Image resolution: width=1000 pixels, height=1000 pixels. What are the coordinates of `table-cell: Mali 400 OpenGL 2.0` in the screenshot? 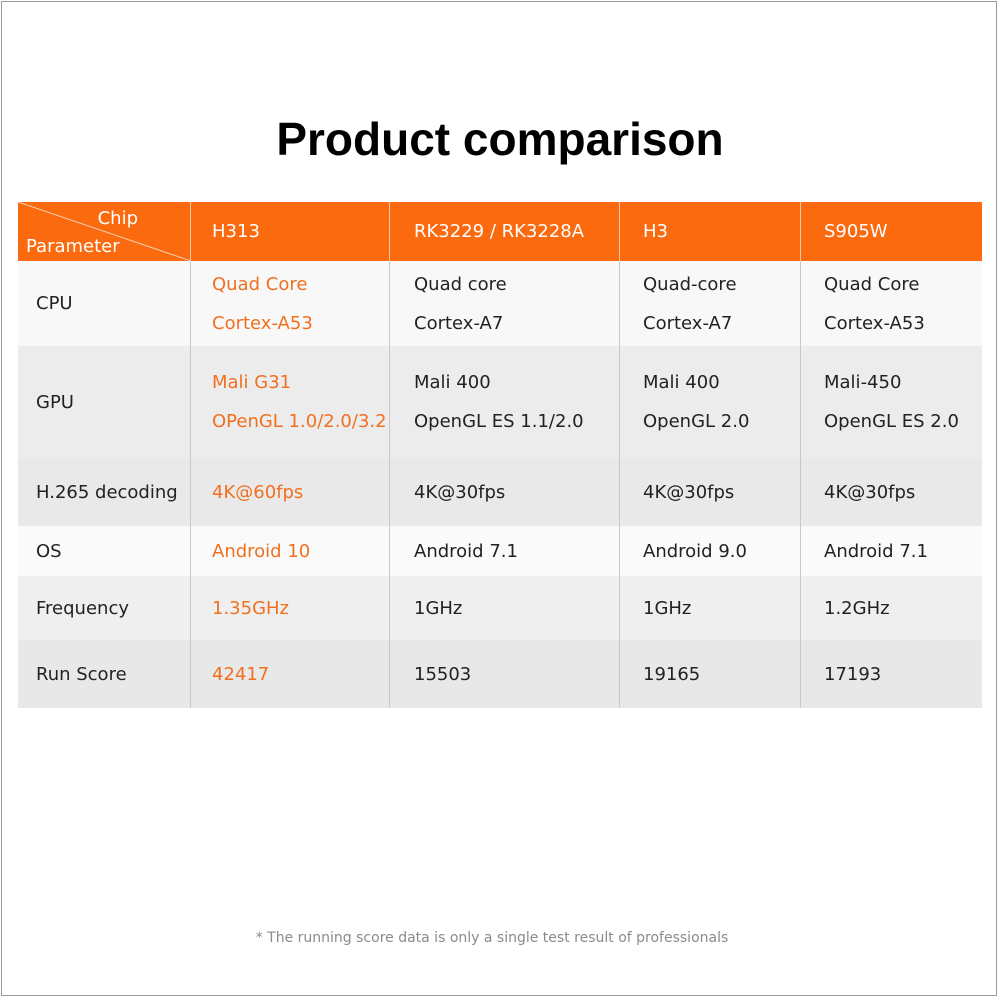 It's located at (710, 402).